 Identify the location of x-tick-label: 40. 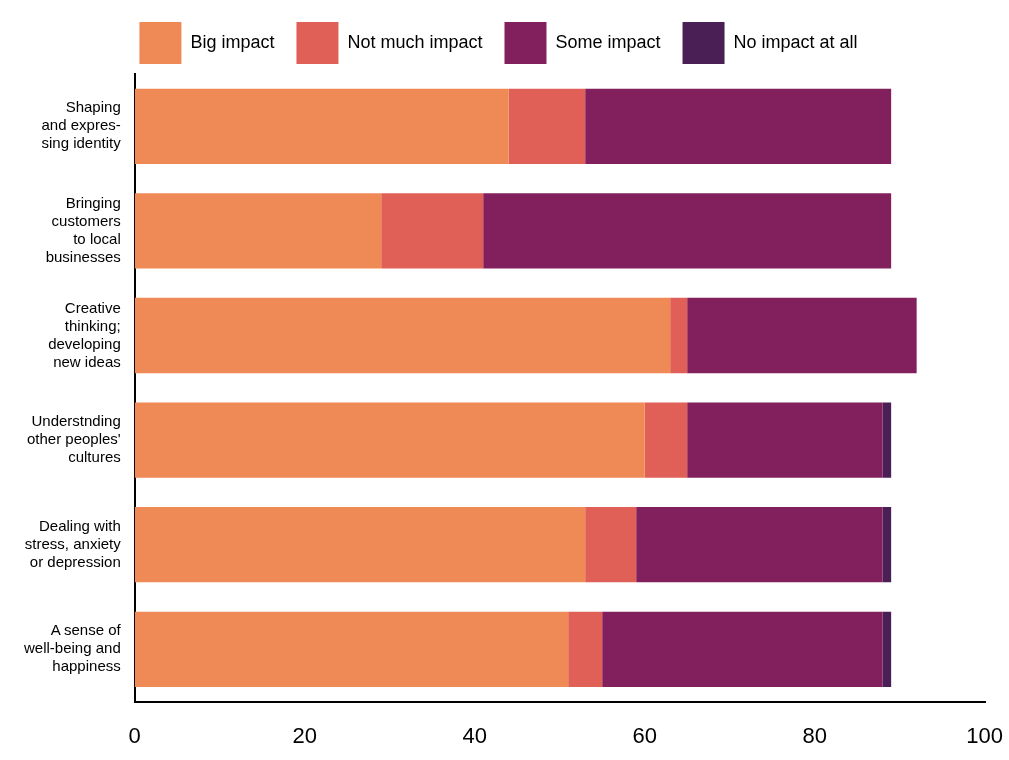
(474, 735).